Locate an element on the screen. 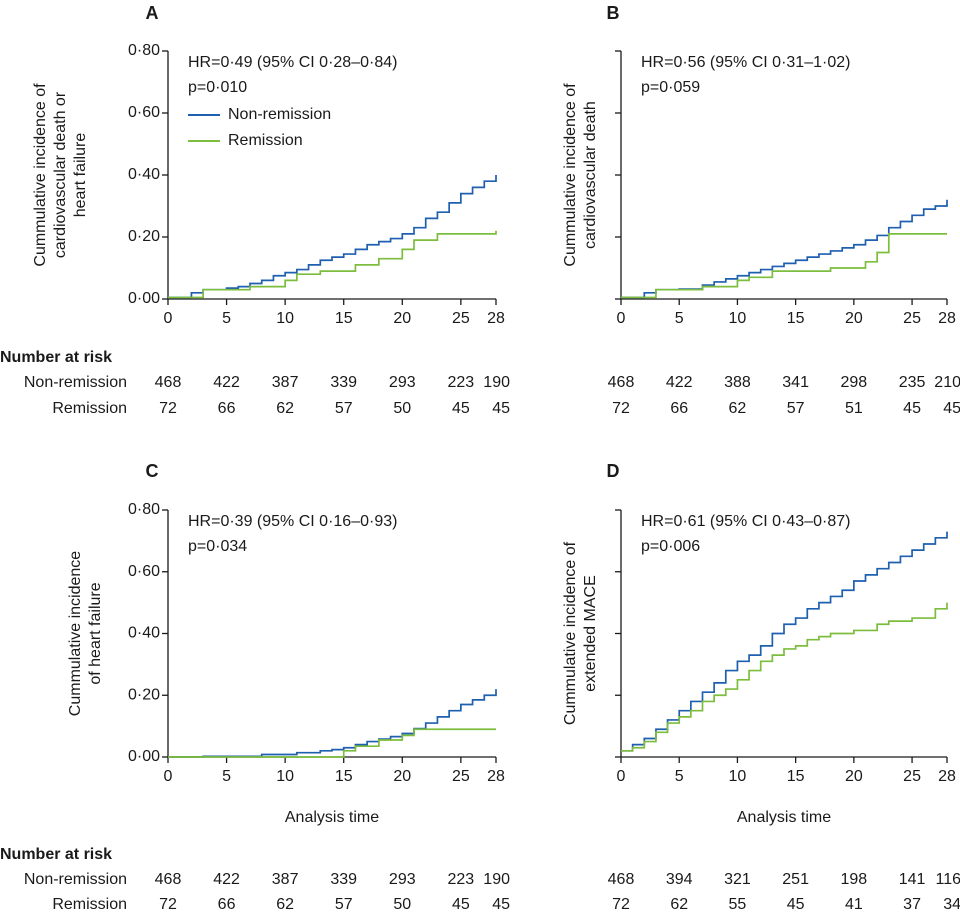  panel-b-curve-non-remission is located at coordinates (784, 249).